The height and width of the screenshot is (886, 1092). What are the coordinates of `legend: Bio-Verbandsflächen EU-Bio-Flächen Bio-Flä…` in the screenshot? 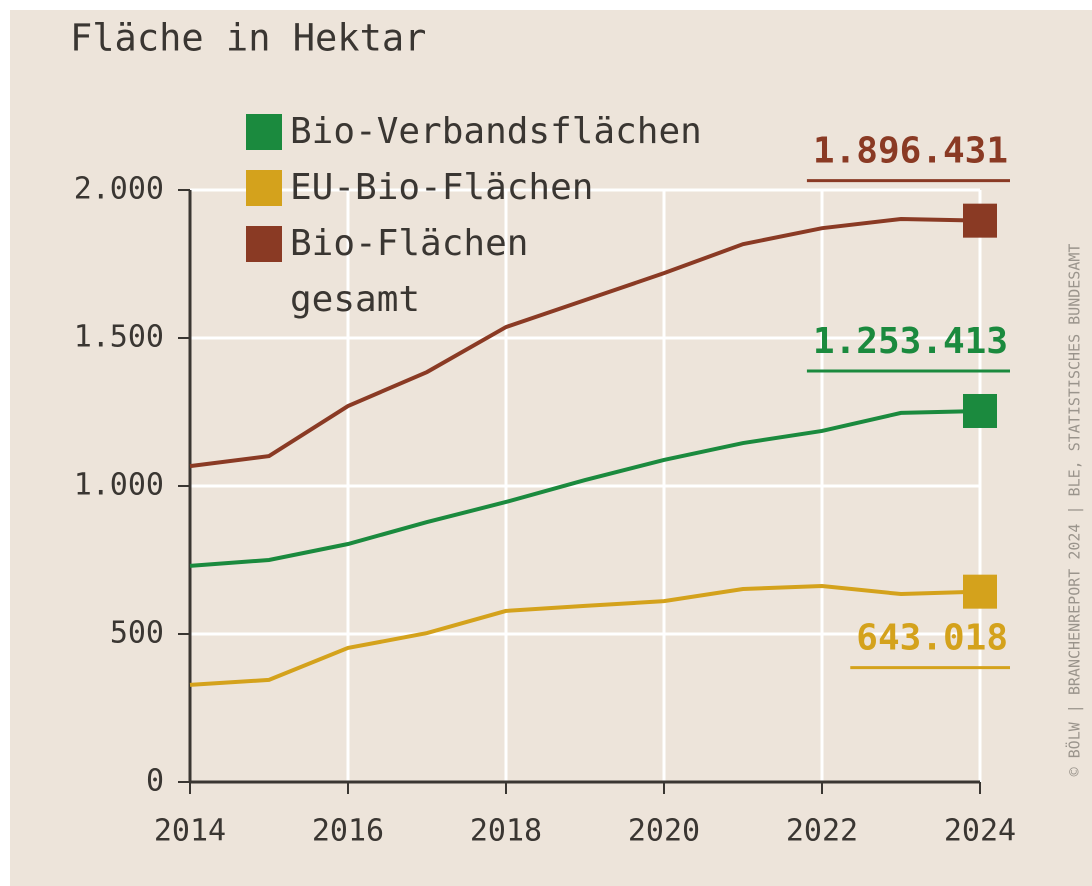 It's located at (474, 216).